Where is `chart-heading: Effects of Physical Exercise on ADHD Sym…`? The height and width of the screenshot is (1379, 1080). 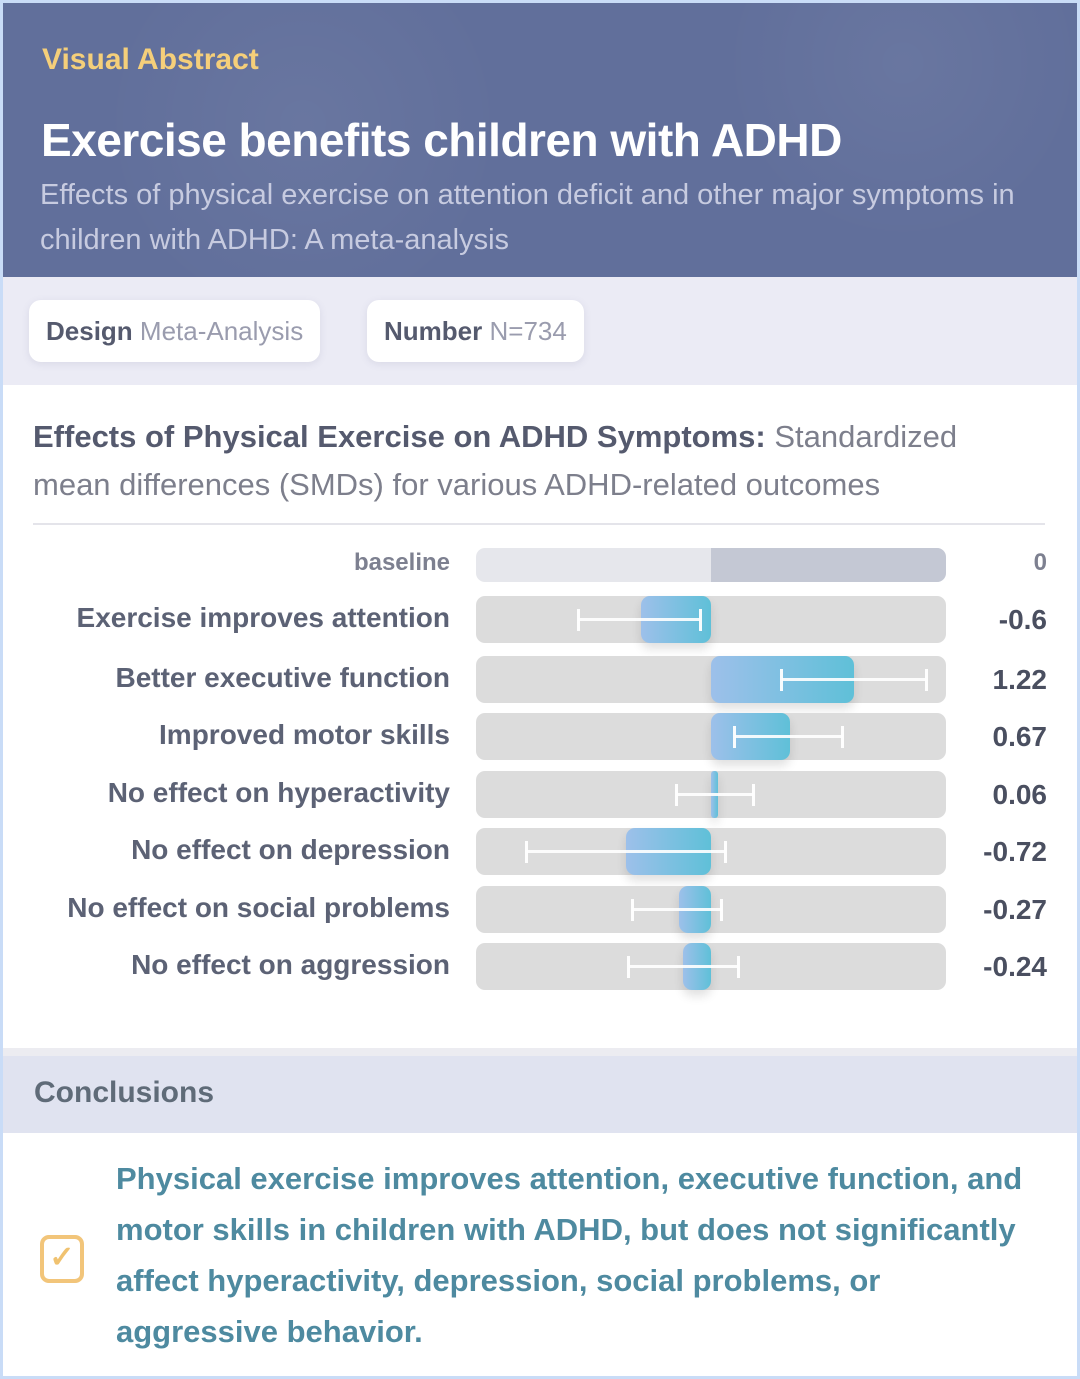 chart-heading: Effects of Physical Exercise on ADHD Sym… is located at coordinates (538, 461).